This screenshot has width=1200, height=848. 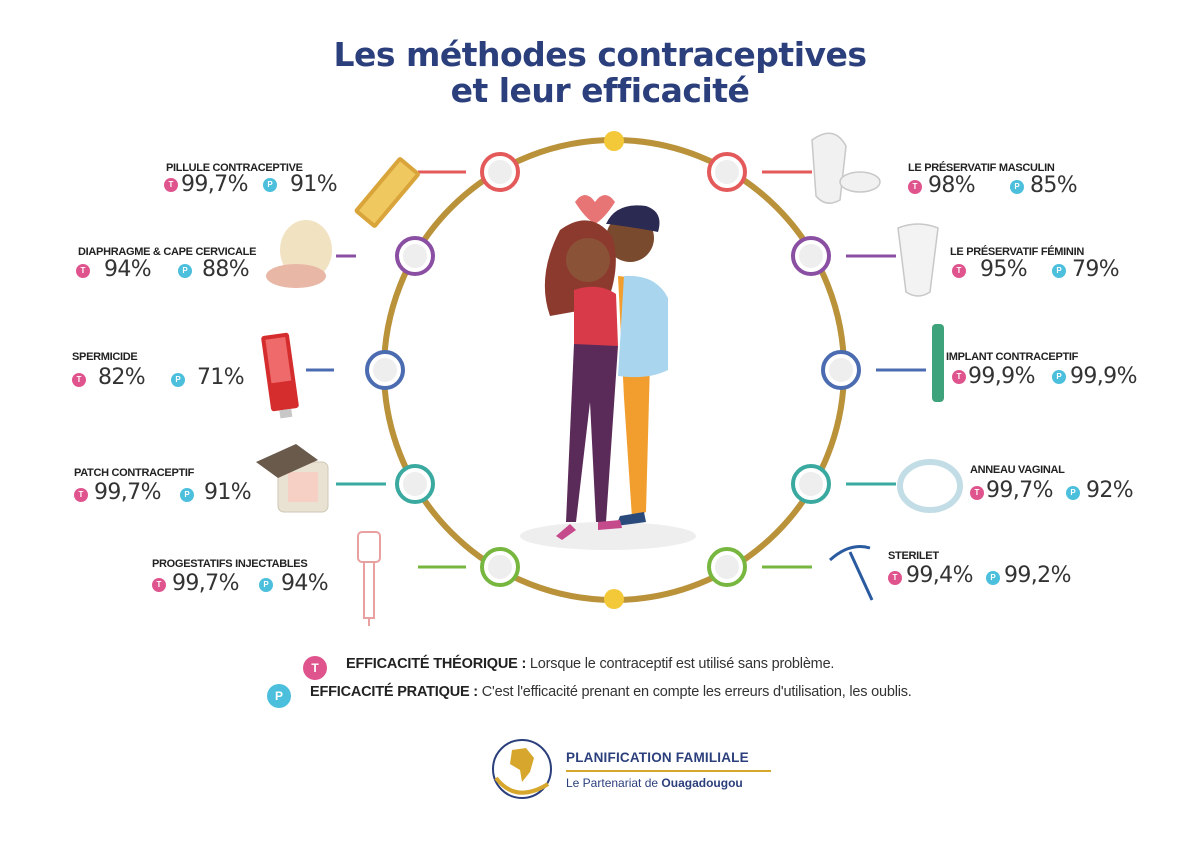 I want to click on method-name: SPERMICIDE, so click(x=105, y=357).